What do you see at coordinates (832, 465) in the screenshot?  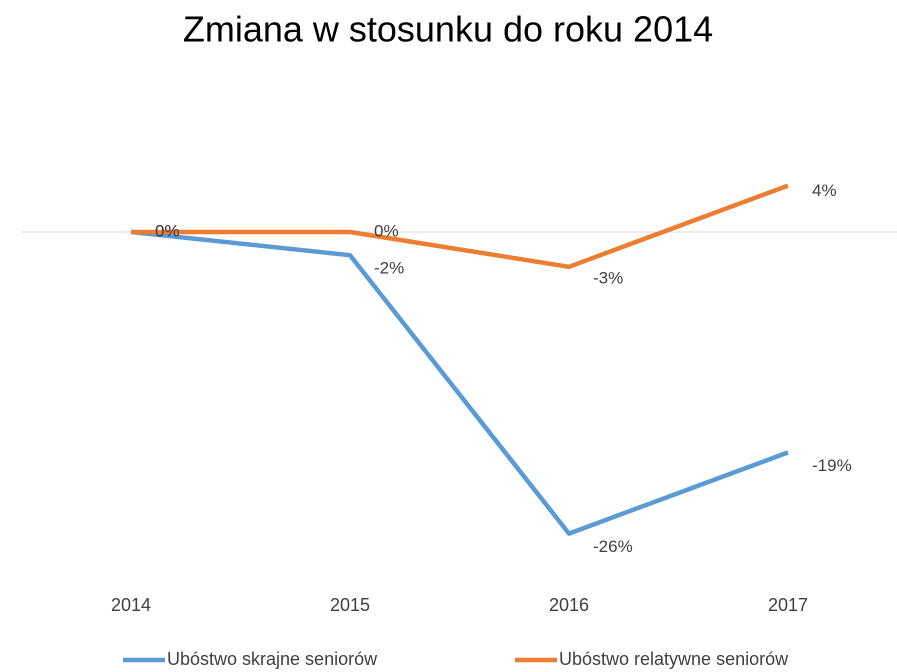 I see `data-label: -19%` at bounding box center [832, 465].